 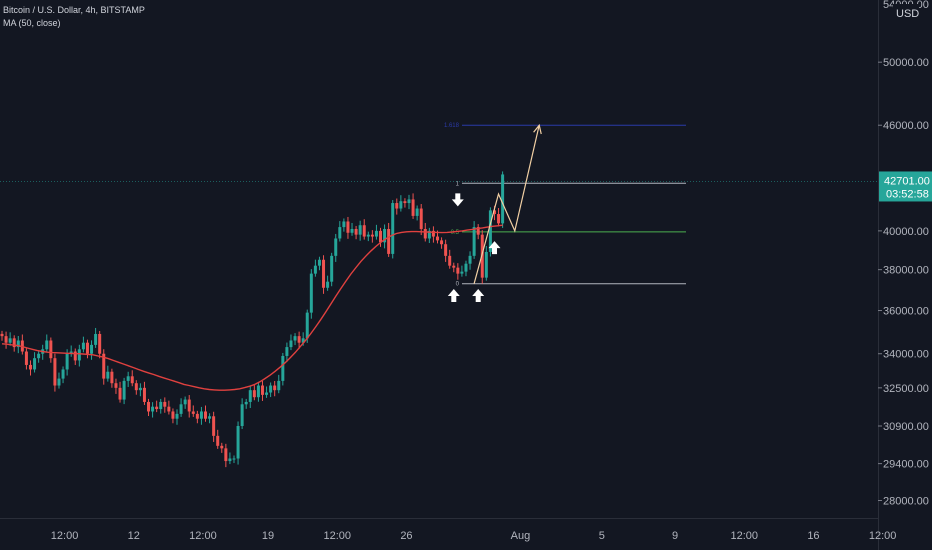 I want to click on countdown-label: 03:52:58, so click(x=907, y=194).